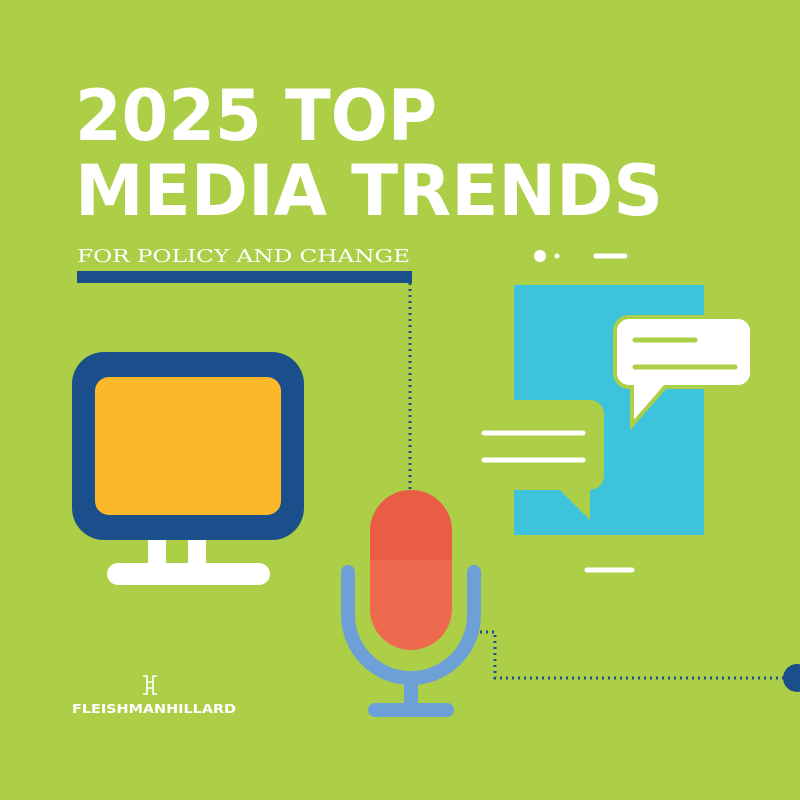 The image size is (800, 800). I want to click on brand-logo, so click(150, 685).